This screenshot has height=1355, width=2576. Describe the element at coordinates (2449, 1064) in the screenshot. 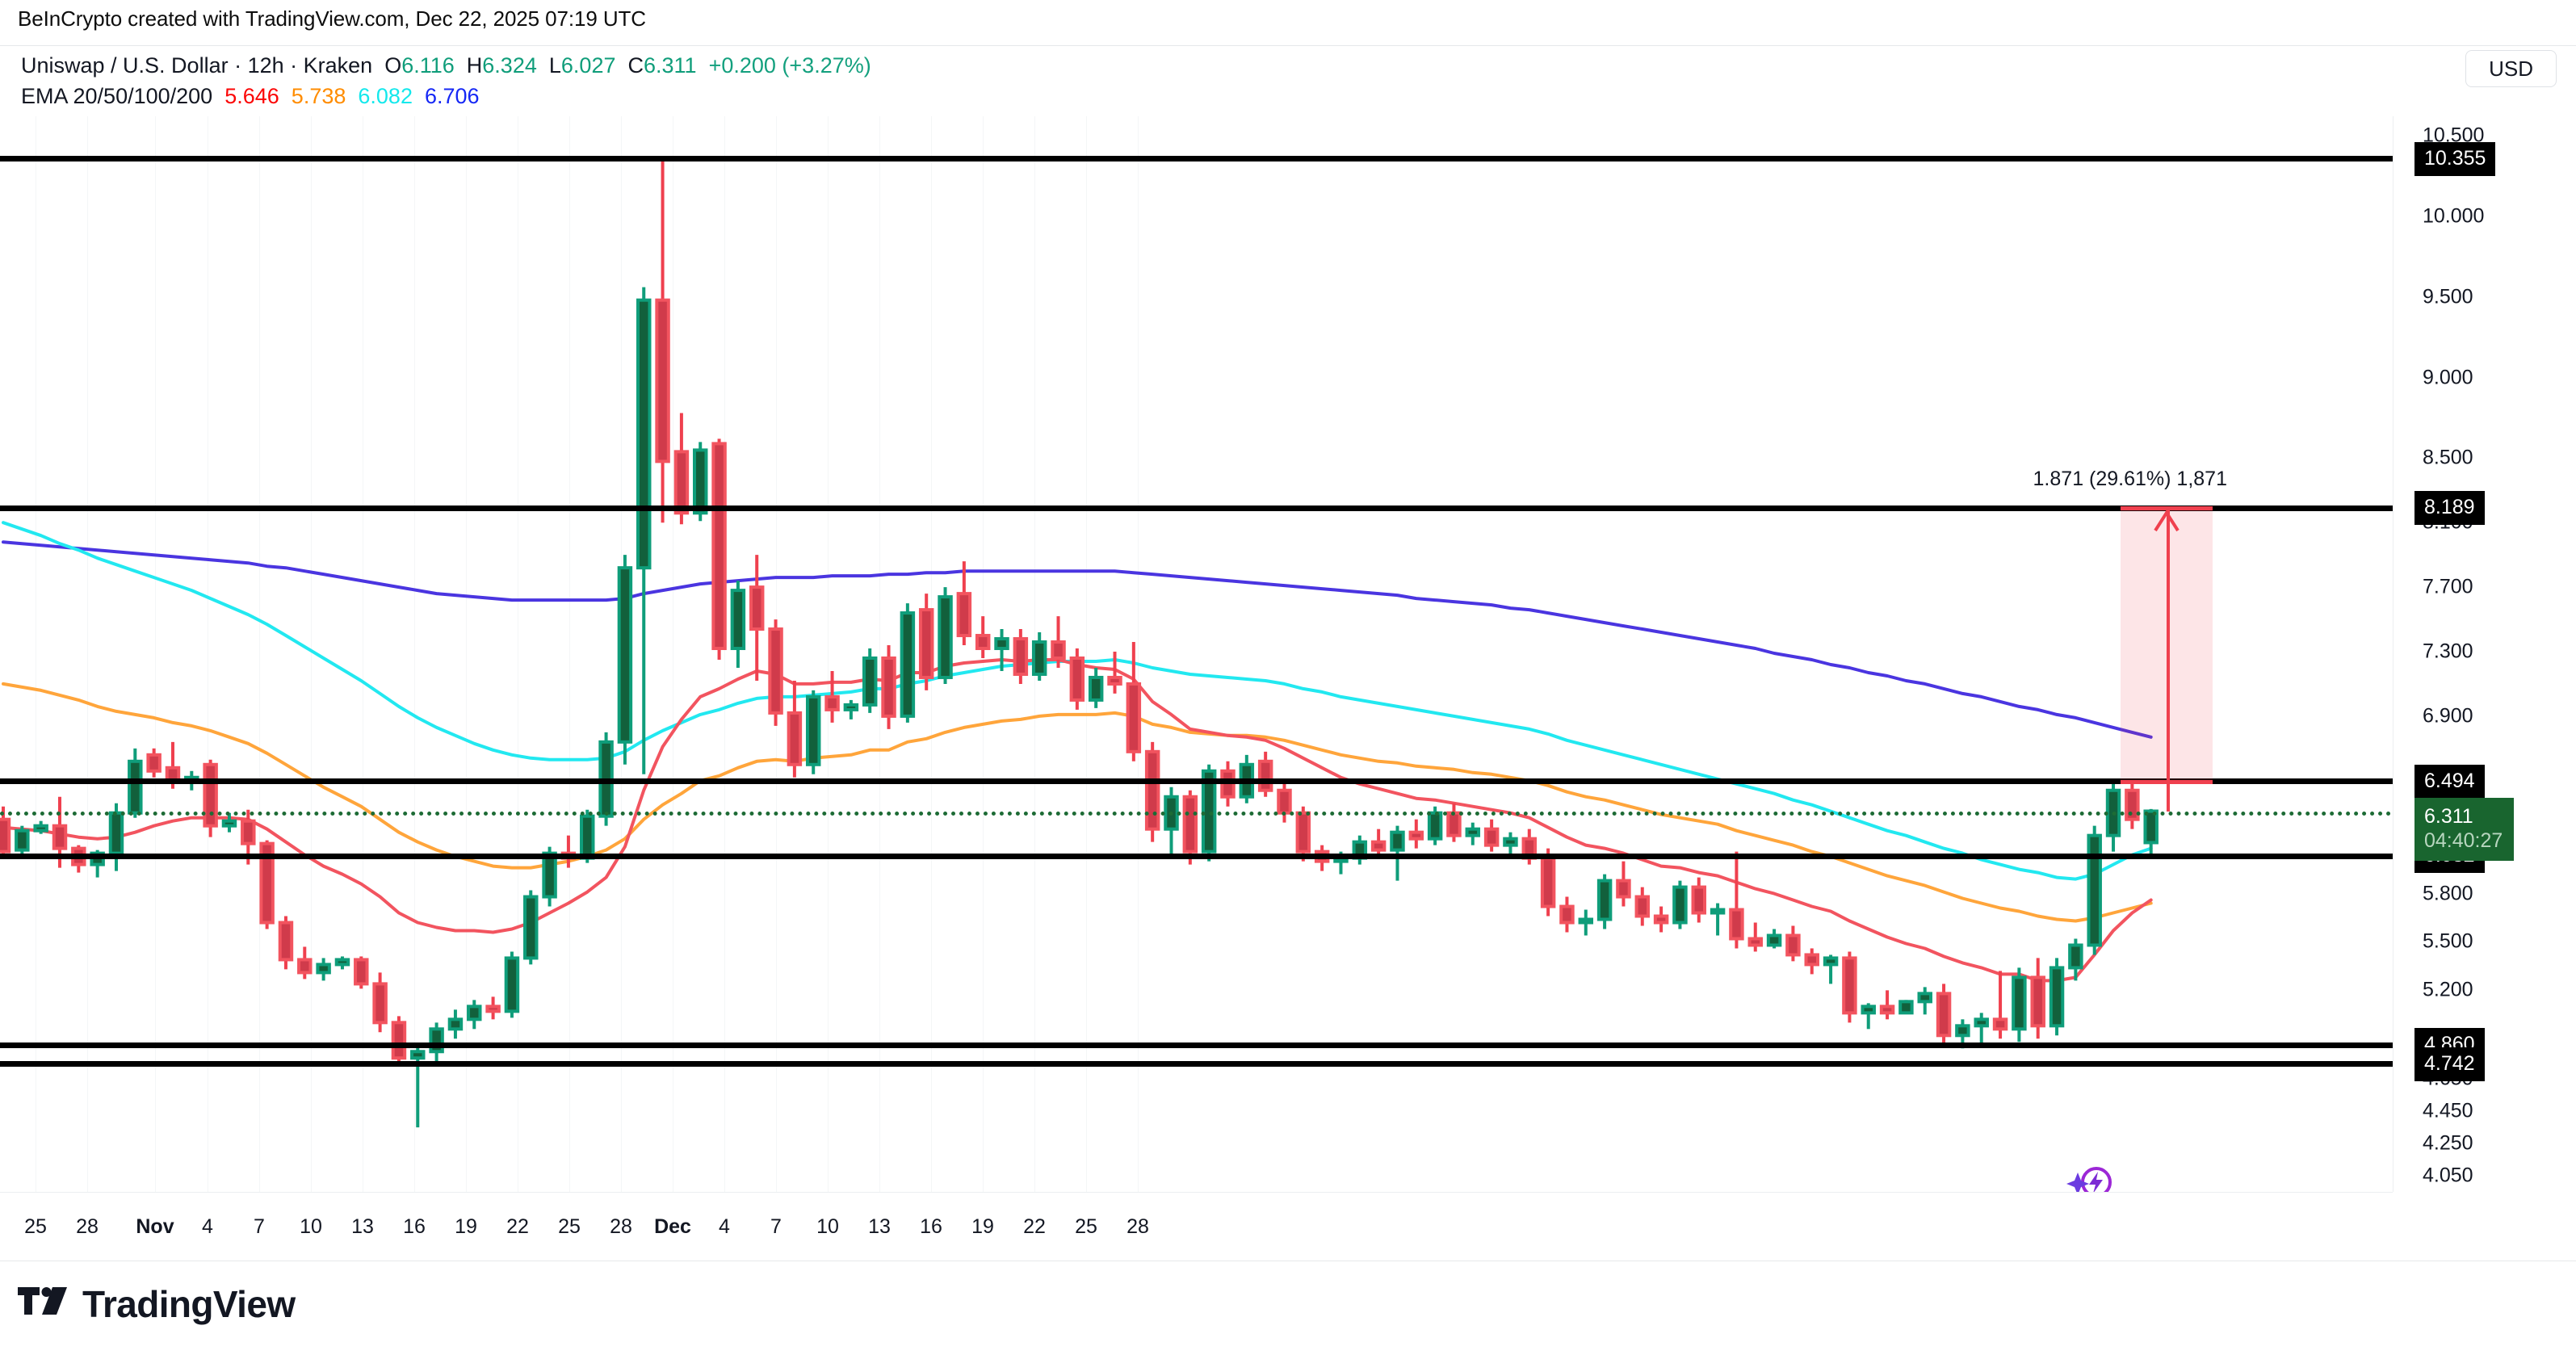

I see `price-level-tag: 4.742` at that location.